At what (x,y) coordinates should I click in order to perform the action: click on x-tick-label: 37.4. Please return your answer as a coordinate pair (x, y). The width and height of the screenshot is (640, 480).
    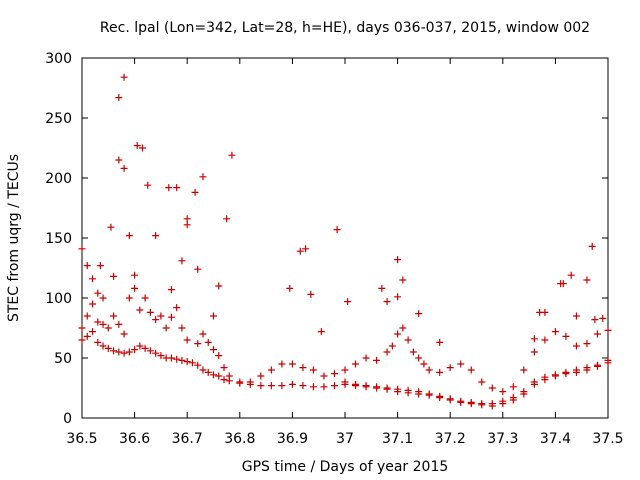
    Looking at the image, I should click on (555, 439).